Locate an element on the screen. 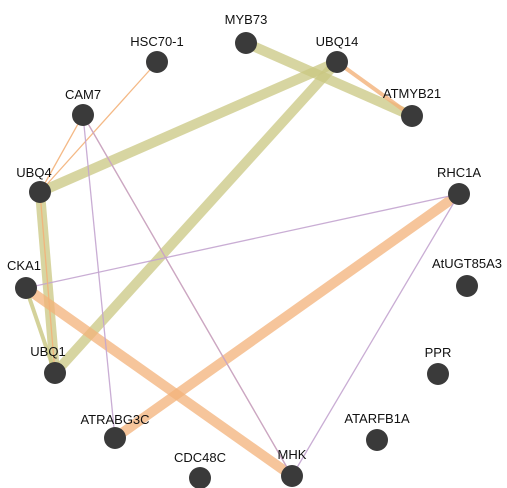 This screenshot has height=488, width=507. node-hsc70-1: HSC70-1 is located at coordinates (157, 53).